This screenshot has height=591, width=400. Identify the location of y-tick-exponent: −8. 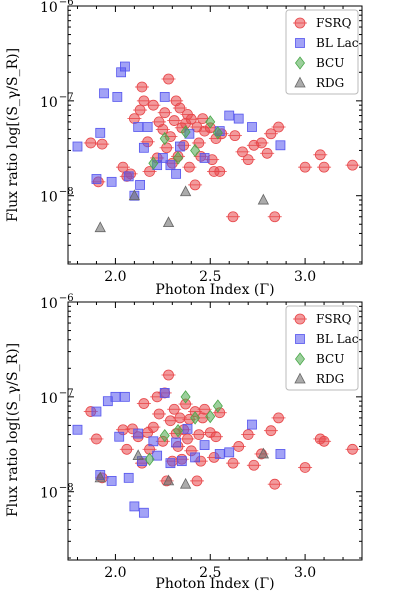
(66, 488).